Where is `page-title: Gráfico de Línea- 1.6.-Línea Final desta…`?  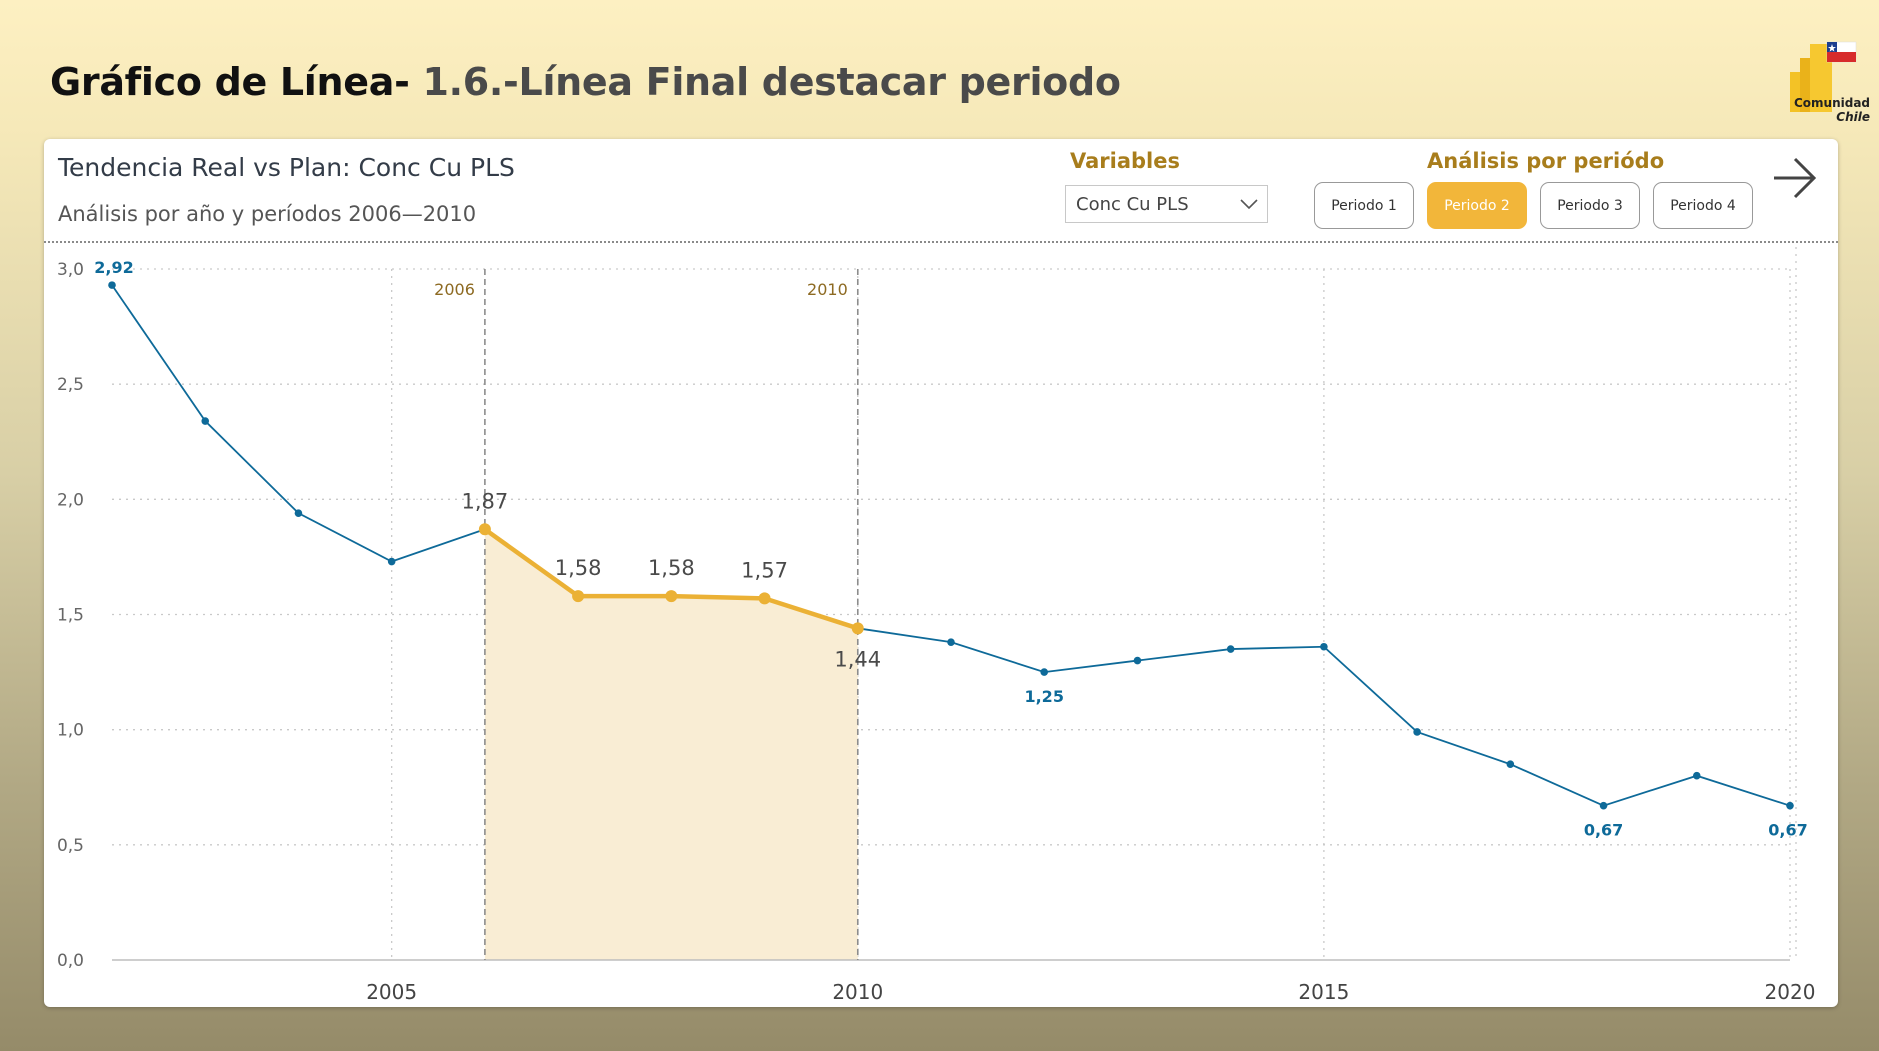 page-title: Gráfico de Línea- 1.6.-Línea Final desta… is located at coordinates (585, 82).